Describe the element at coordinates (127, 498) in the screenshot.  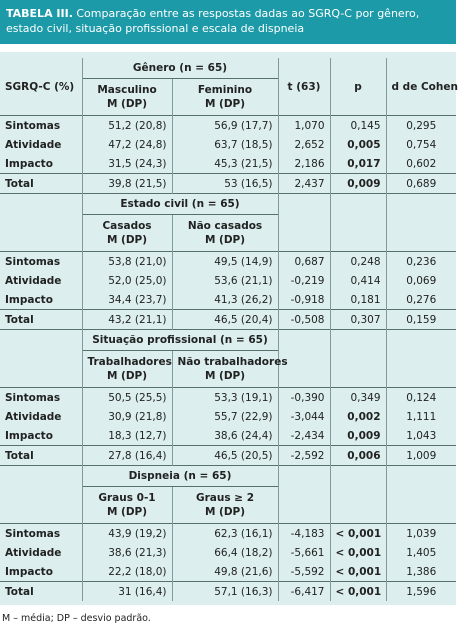
I see `col1-header-line: Graus 0-1` at that location.